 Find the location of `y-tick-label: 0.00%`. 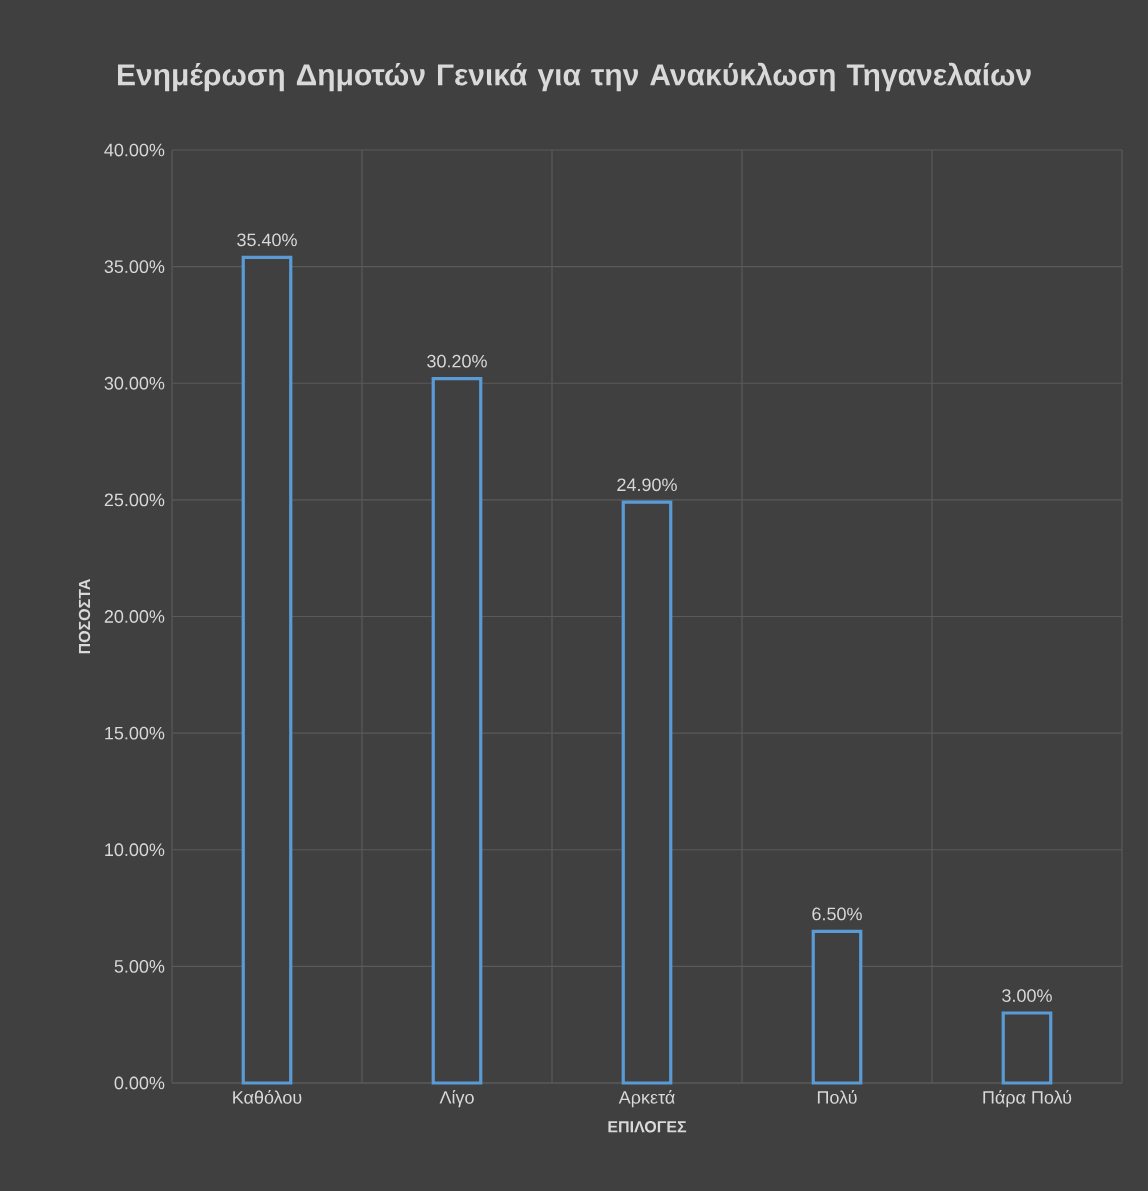

y-tick-label: 0.00% is located at coordinates (139, 1083).